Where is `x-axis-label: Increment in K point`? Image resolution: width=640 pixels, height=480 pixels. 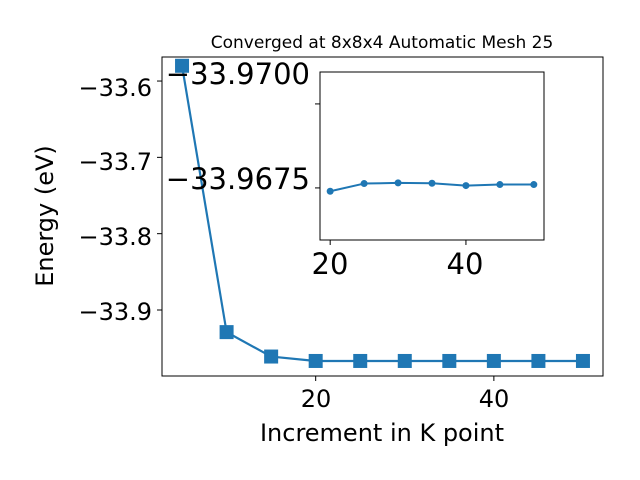 x-axis-label: Increment in K point is located at coordinates (382, 433).